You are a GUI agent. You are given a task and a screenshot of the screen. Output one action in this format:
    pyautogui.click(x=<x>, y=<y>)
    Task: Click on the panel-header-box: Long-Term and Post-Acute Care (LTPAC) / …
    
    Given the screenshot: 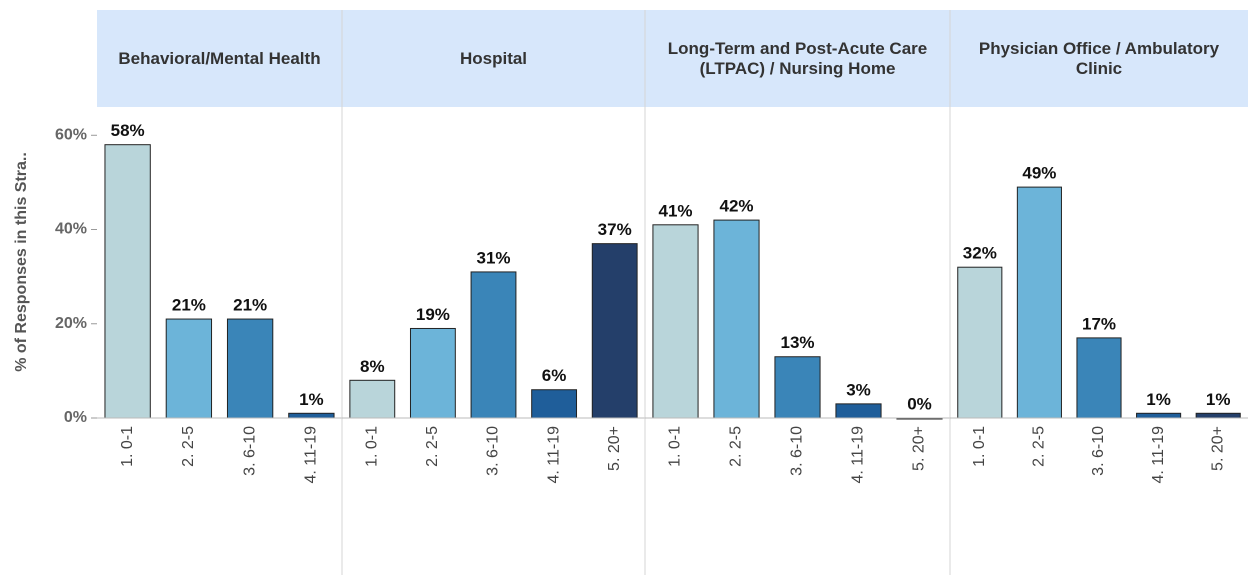 What is the action you would take?
    pyautogui.click(x=797, y=58)
    